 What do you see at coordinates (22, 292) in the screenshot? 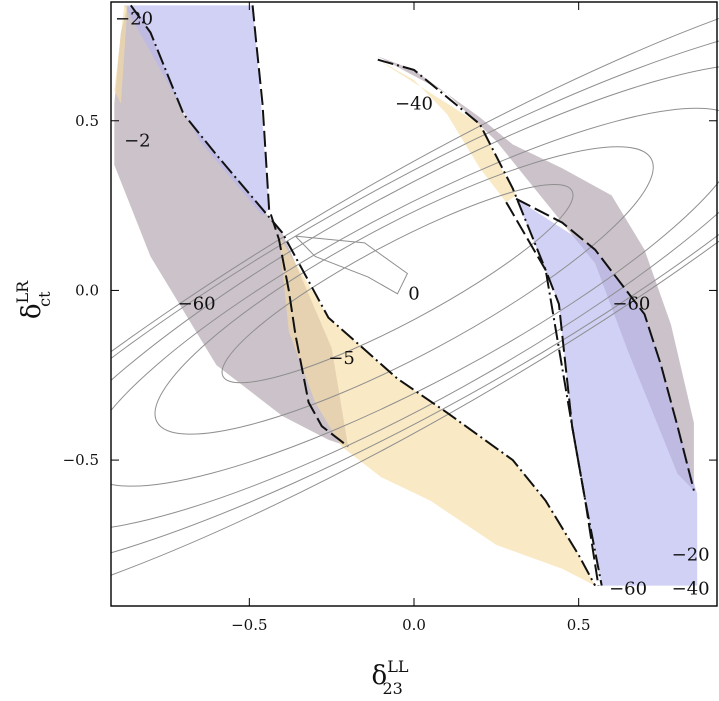
I see `y-axis-label-sup: LR` at bounding box center [22, 292].